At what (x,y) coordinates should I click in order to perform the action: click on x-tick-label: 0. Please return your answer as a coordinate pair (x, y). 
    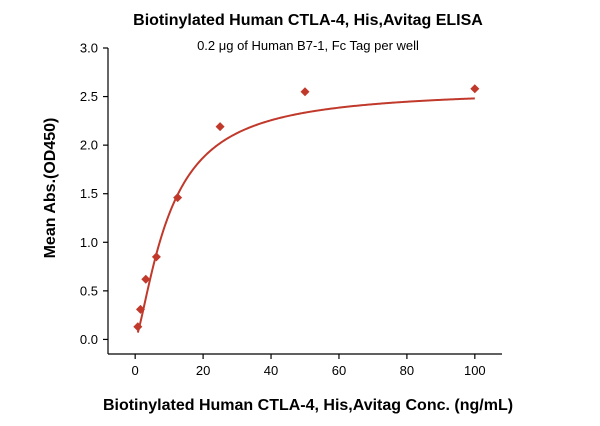
    Looking at the image, I should click on (135, 370).